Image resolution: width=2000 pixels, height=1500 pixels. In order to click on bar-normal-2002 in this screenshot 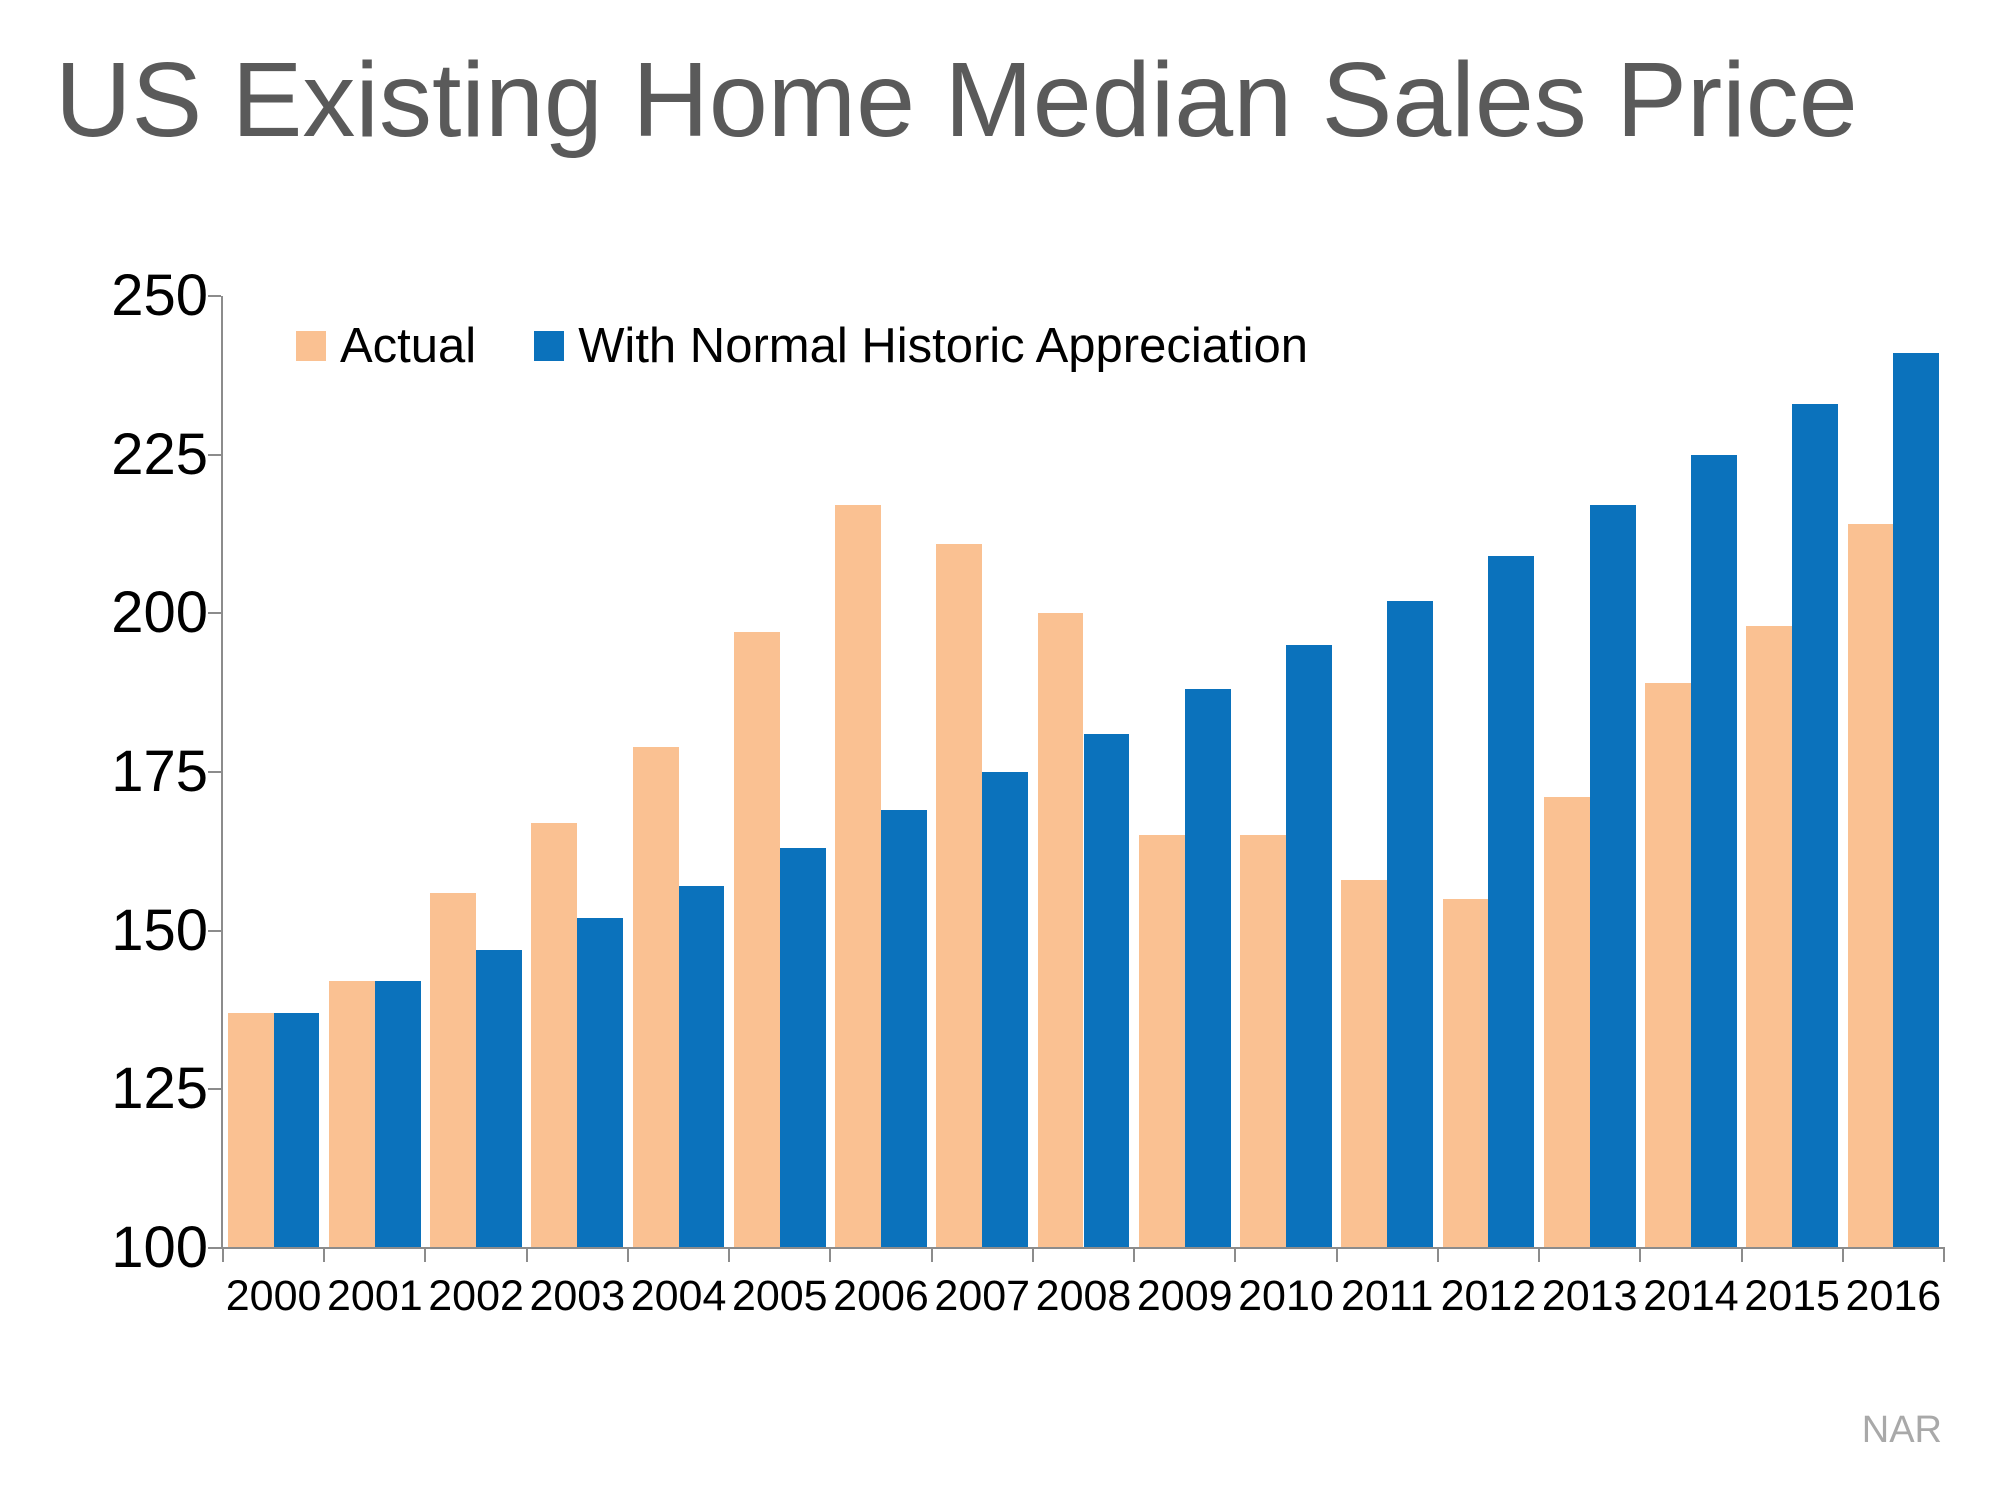, I will do `click(499, 1098)`.